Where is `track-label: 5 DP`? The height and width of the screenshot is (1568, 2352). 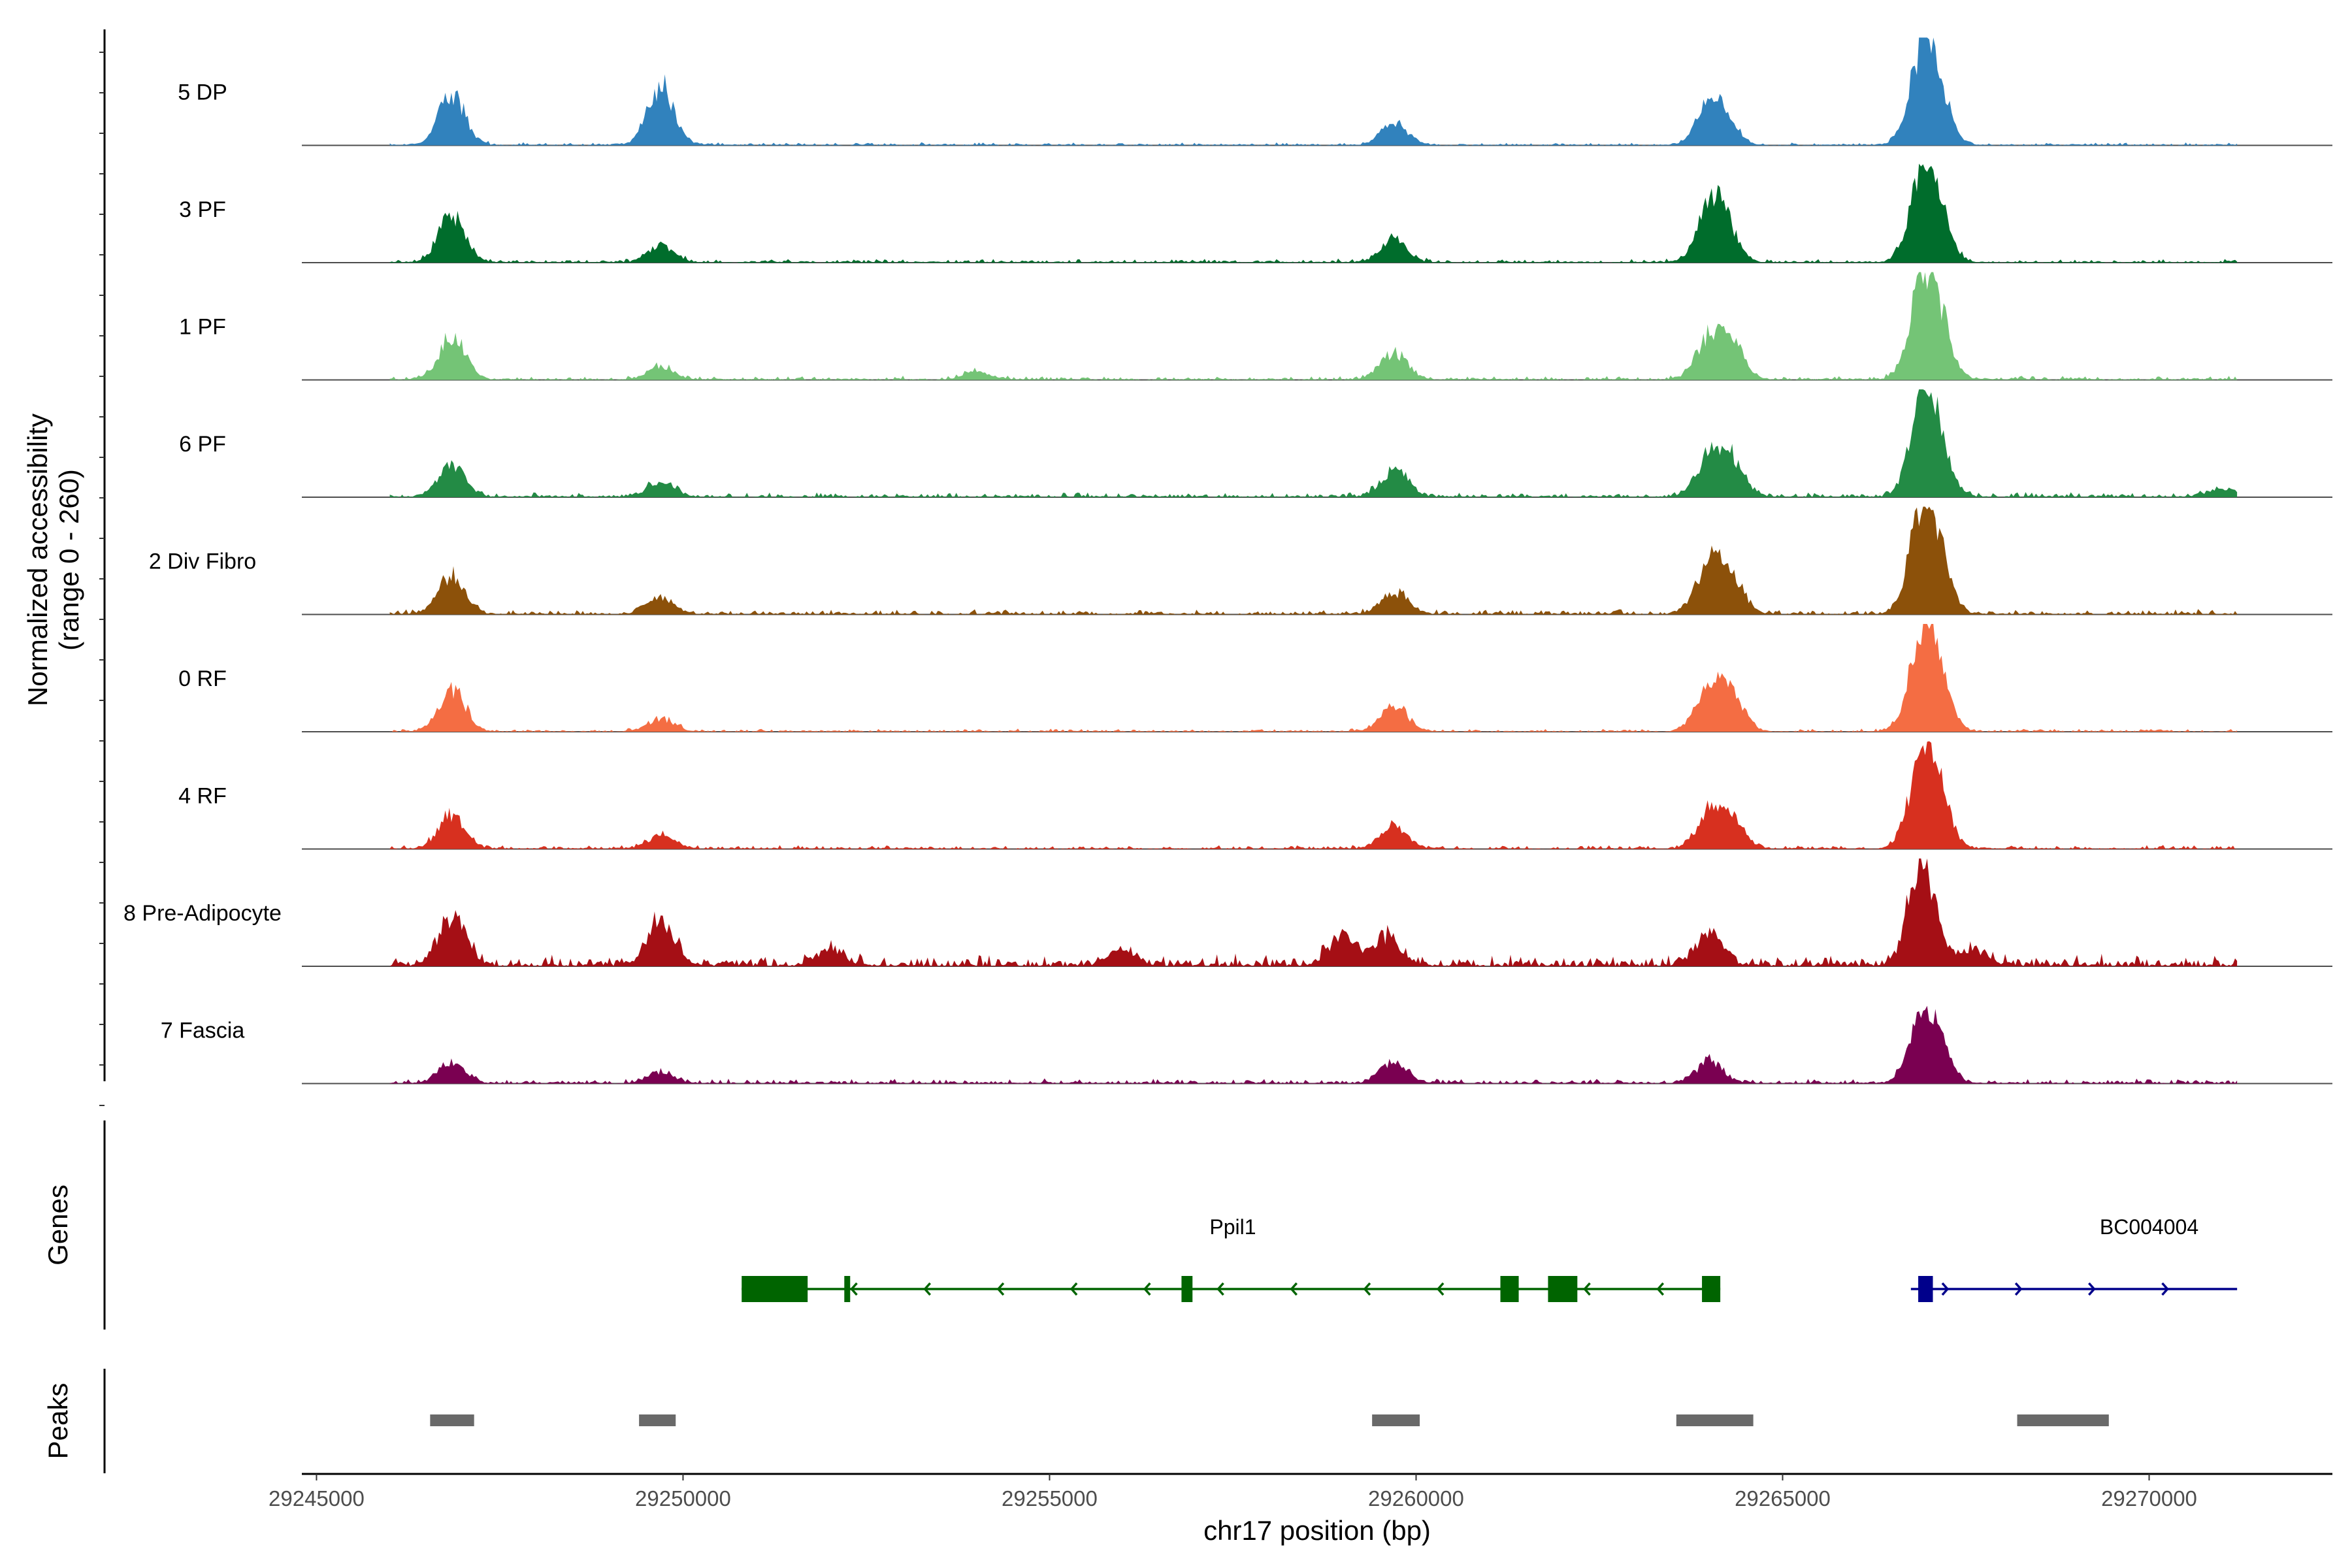
track-label: 5 DP is located at coordinates (202, 92).